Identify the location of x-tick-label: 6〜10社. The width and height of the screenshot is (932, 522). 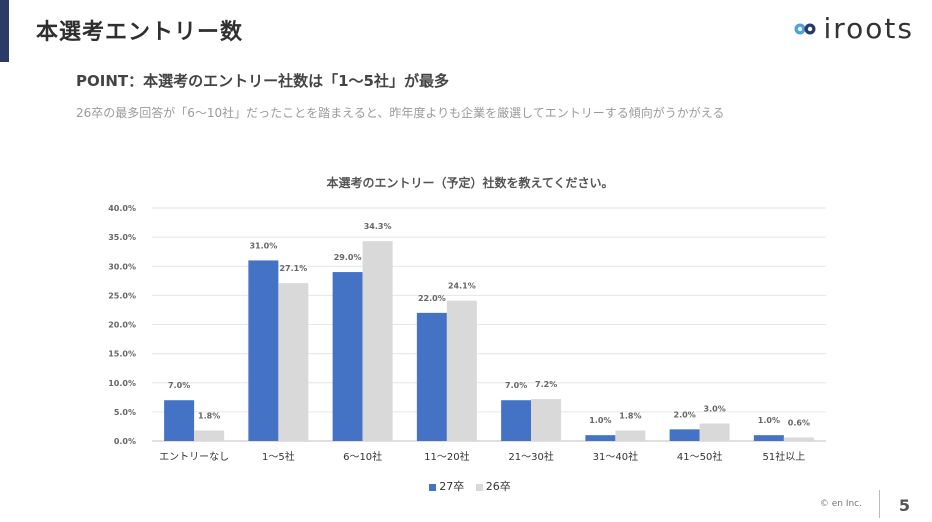
(362, 456).